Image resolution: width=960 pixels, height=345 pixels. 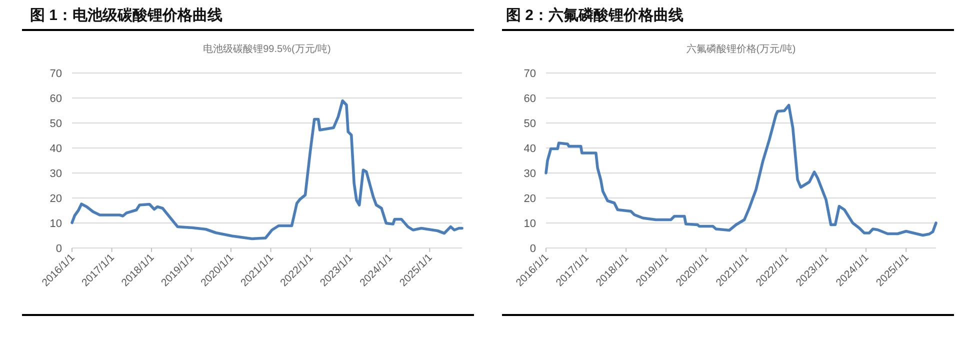 What do you see at coordinates (126, 15) in the screenshot?
I see `chart-title: 图 1：电池级碳酸锂价格曲线` at bounding box center [126, 15].